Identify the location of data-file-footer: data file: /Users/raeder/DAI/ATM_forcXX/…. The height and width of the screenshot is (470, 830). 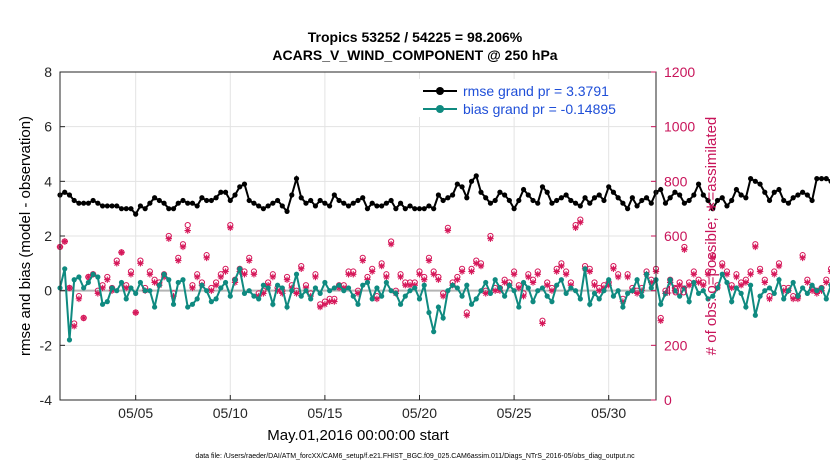
(415, 456).